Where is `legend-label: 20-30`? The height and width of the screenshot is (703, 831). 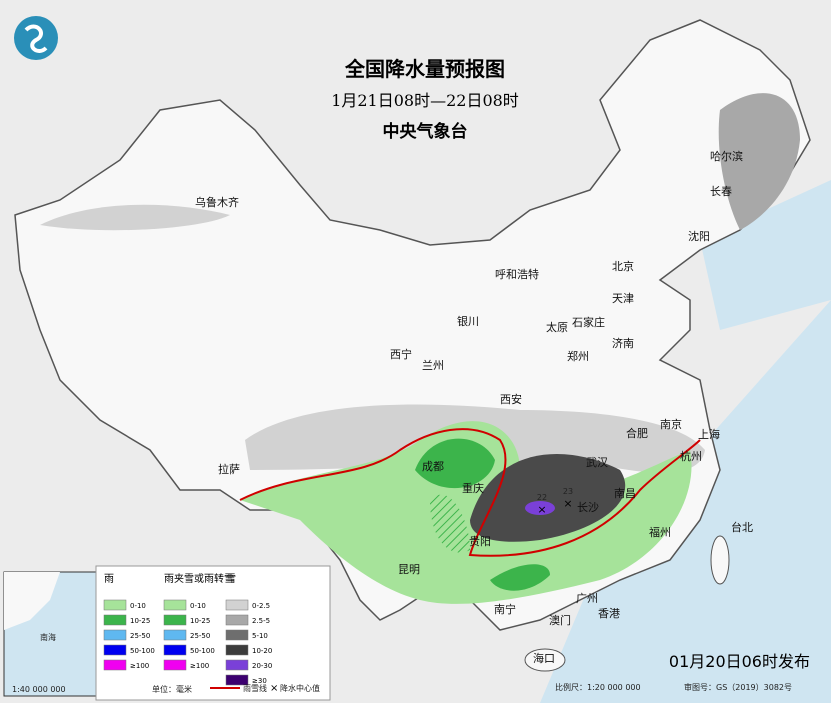 legend-label: 20-30 is located at coordinates (262, 666).